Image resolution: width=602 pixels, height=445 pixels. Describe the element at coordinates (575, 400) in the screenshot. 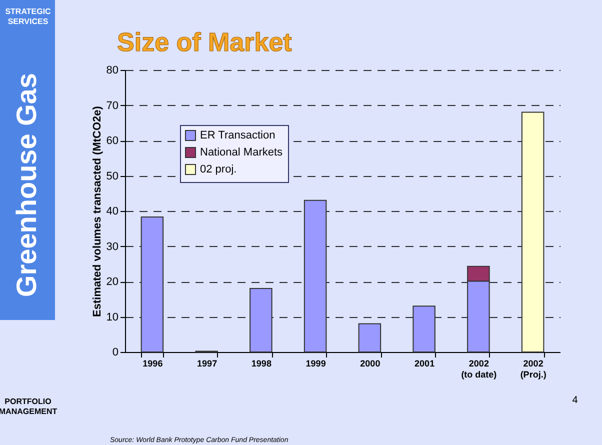

I see `text: 4` at that location.